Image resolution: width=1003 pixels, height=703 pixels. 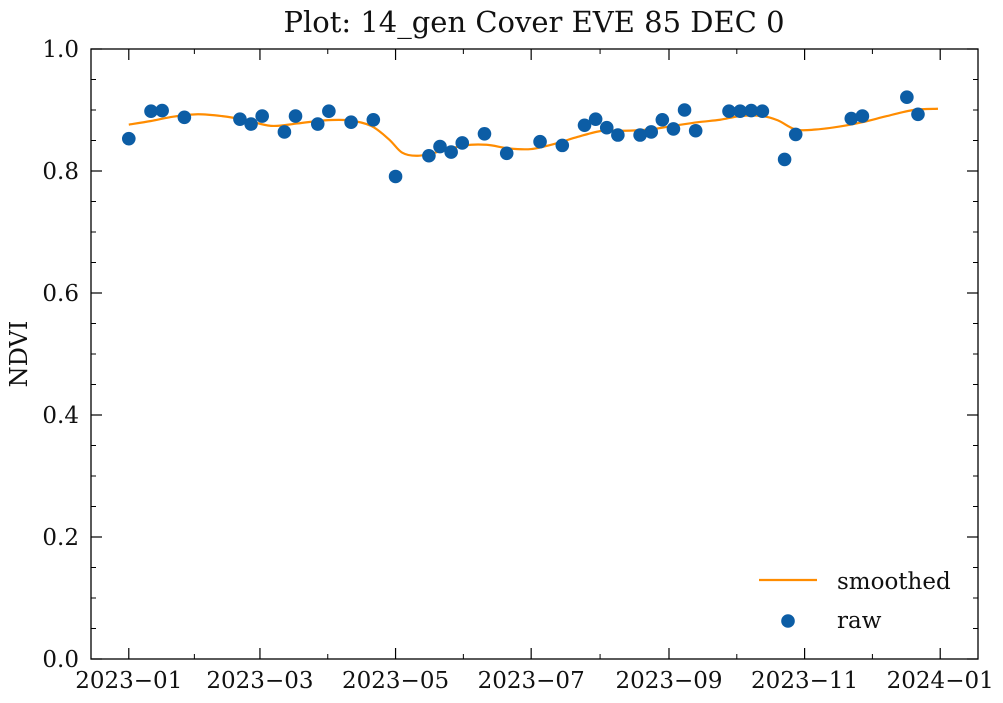 I want to click on x-tick-label: 2023−09, so click(x=668, y=681).